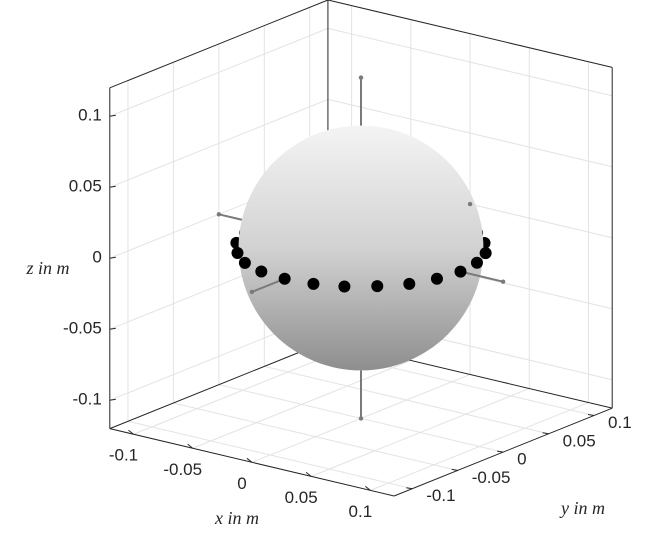  What do you see at coordinates (361, 511) in the screenshot?
I see `x-tick-label: 0.1` at bounding box center [361, 511].